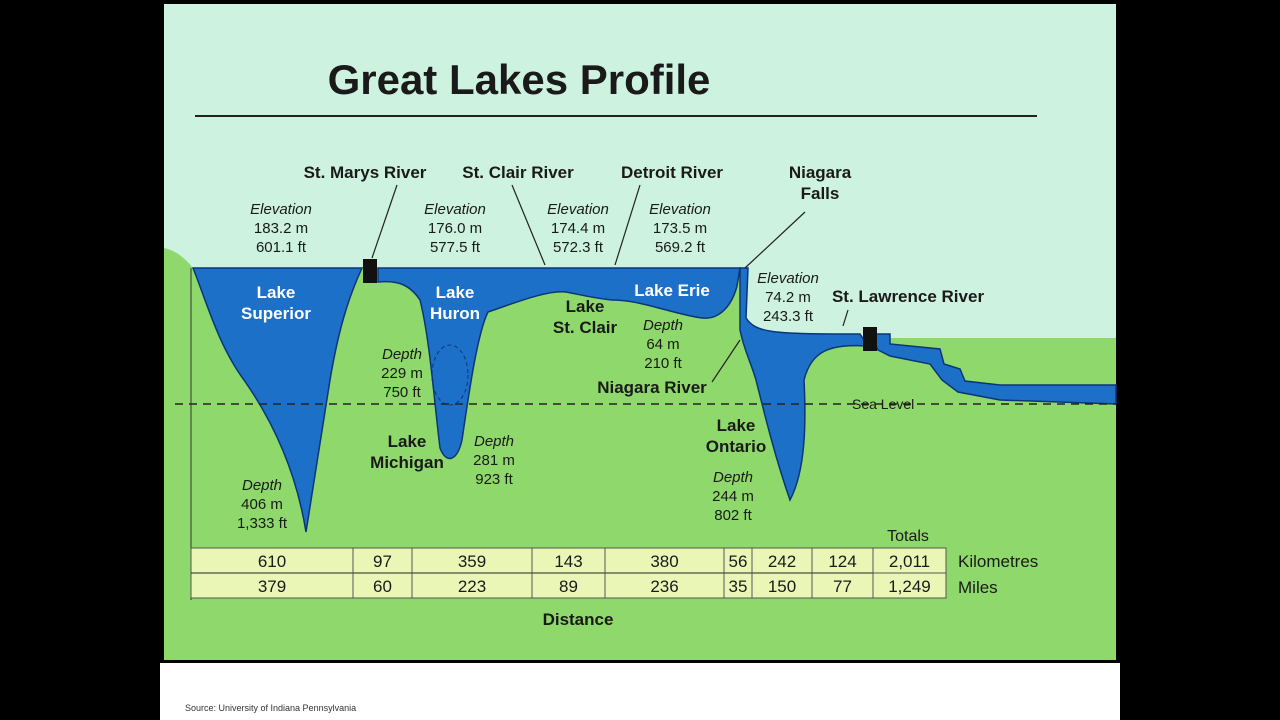  I want to click on label-line: 601.1 ft, so click(281, 247).